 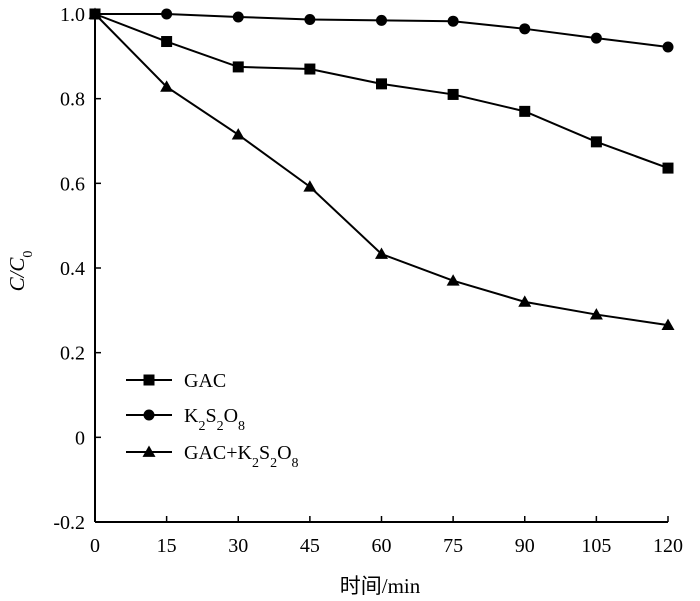 I want to click on x-tick-label: 75, so click(x=453, y=546).